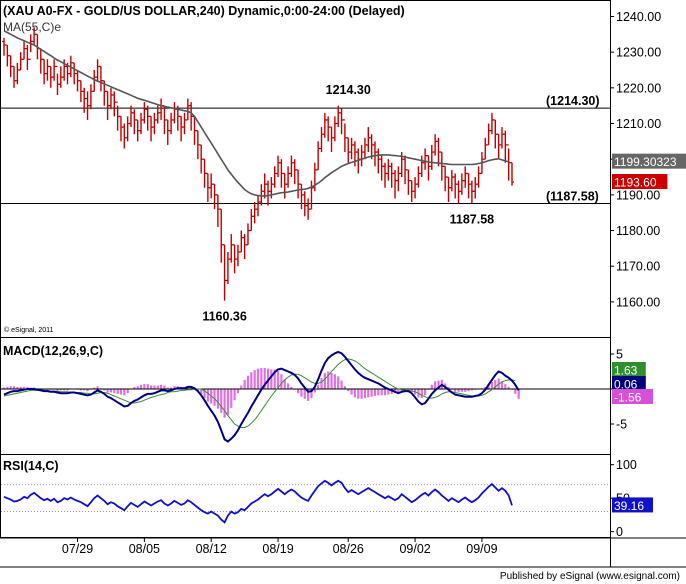 The height and width of the screenshot is (584, 686). I want to click on price-annotation-2: 1187.58, so click(472, 219).